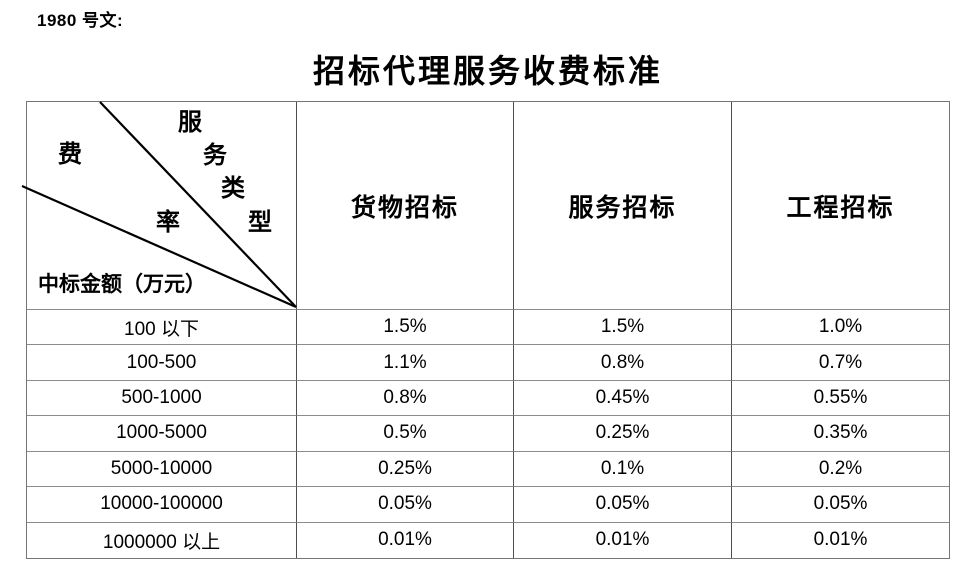 The image size is (976, 581). I want to click on corner-cell: 服 务 类 型 费 率 中标金额（万元）, so click(159, 205).